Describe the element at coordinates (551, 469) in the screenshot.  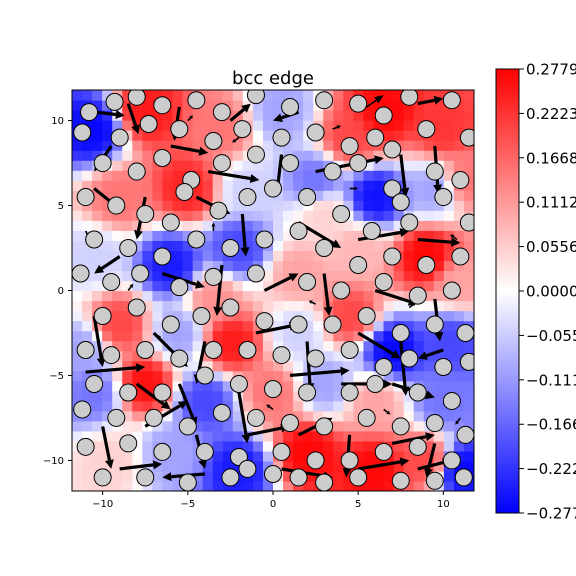
I see `colorbar-tick-label: −0.2223` at that location.